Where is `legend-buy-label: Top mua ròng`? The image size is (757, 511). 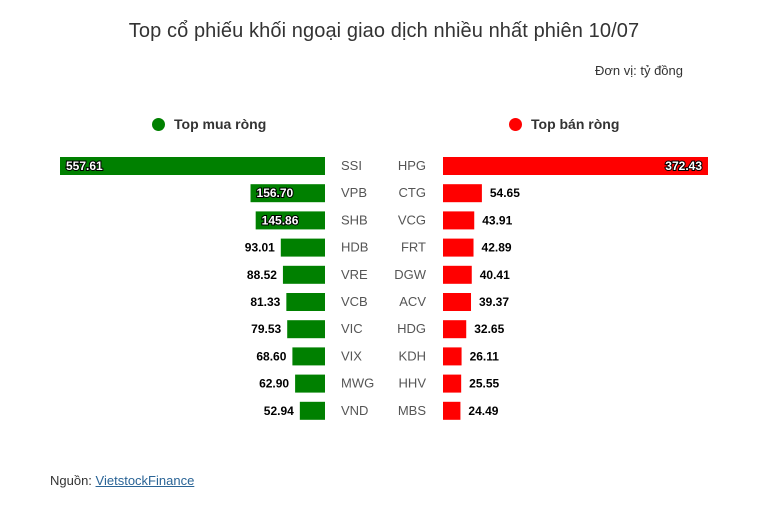
legend-buy-label: Top mua ròng is located at coordinates (220, 124).